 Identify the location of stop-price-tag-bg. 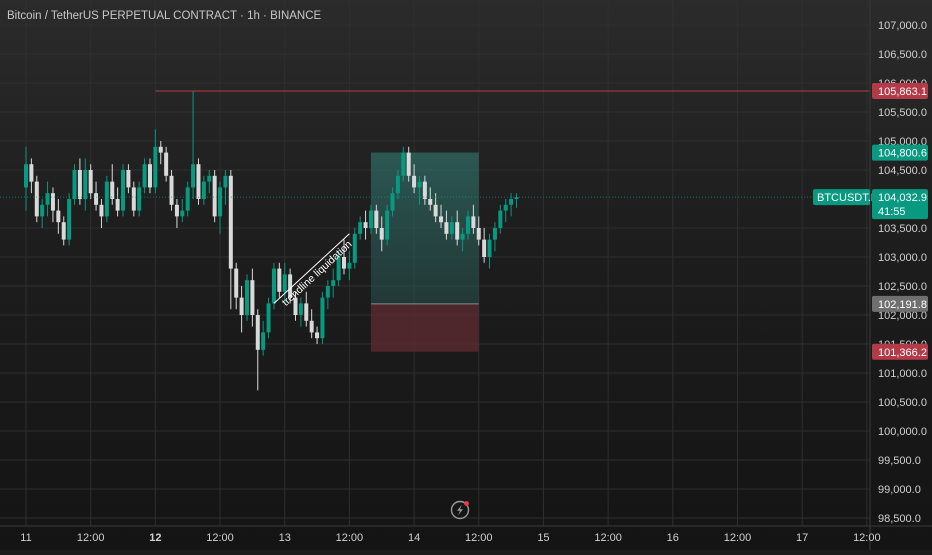
(900, 351).